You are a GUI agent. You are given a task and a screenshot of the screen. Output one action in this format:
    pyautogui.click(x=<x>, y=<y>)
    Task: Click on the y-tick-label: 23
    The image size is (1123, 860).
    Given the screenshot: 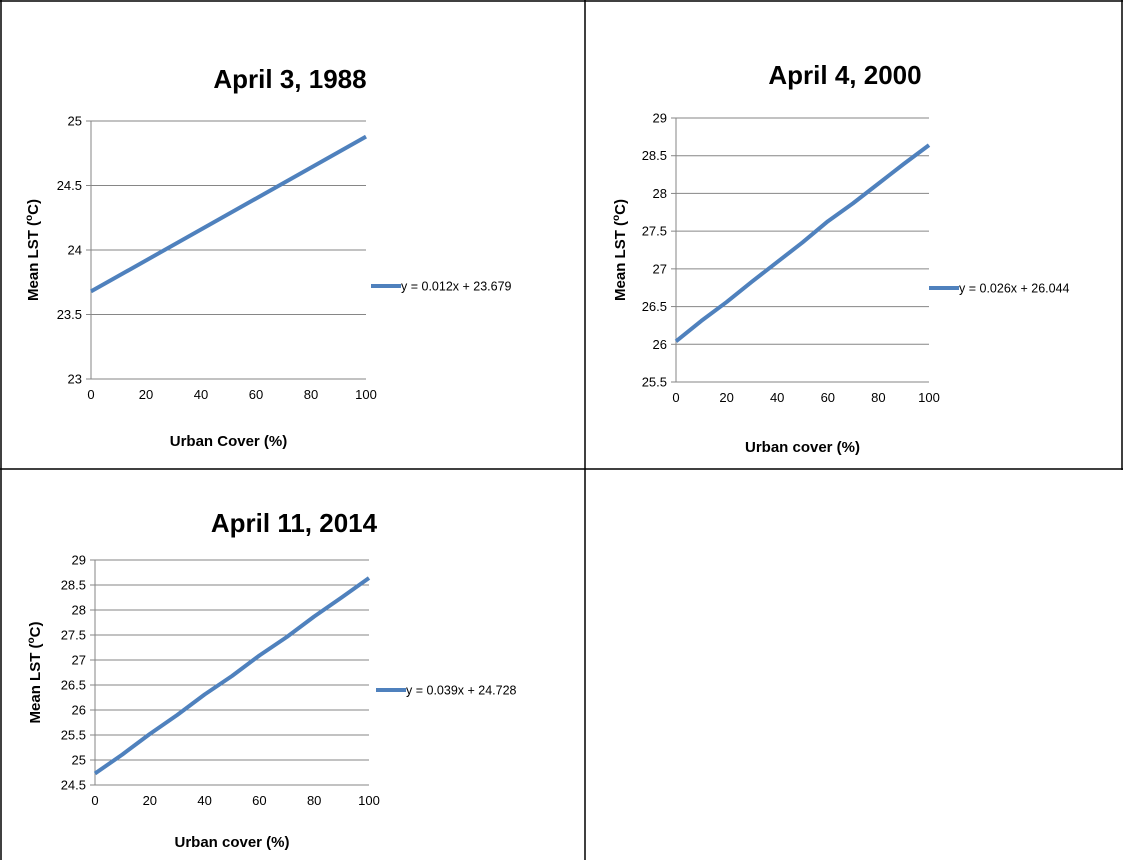 What is the action you would take?
    pyautogui.click(x=75, y=379)
    